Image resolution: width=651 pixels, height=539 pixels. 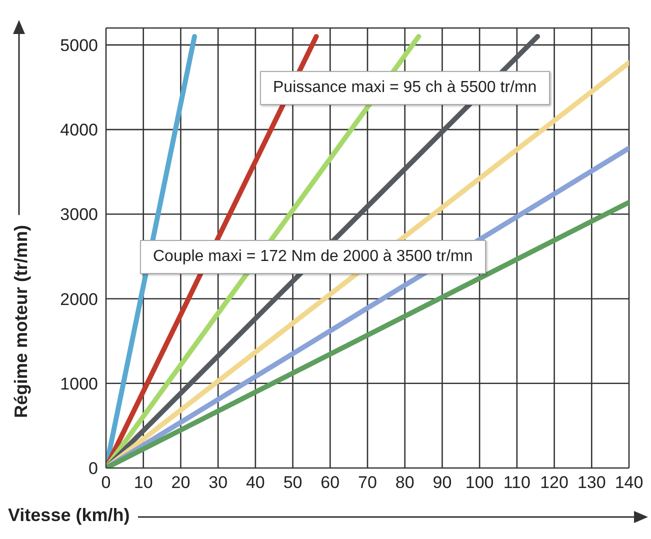 What do you see at coordinates (516, 482) in the screenshot?
I see `x-tick-label: 110` at bounding box center [516, 482].